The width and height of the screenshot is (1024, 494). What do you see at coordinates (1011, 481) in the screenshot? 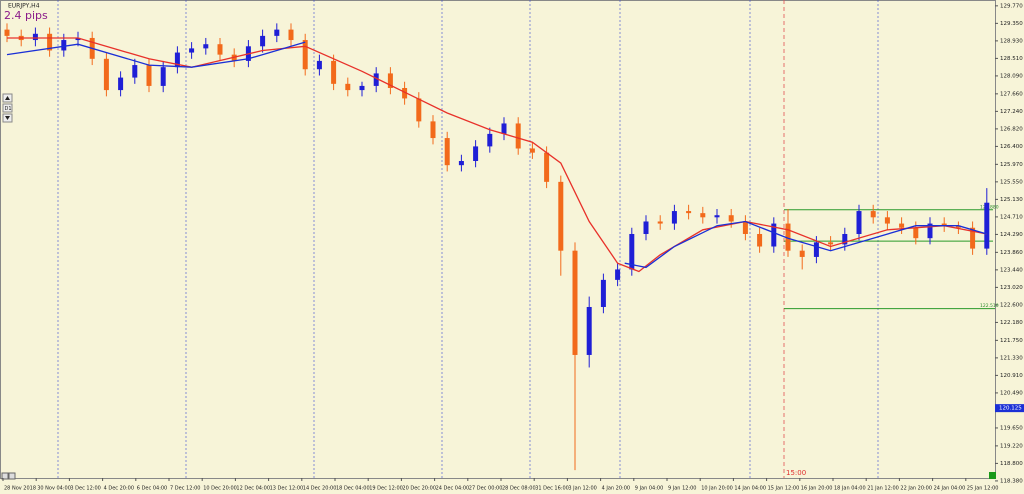
I see `y-tick-label: 118.380` at bounding box center [1011, 481].